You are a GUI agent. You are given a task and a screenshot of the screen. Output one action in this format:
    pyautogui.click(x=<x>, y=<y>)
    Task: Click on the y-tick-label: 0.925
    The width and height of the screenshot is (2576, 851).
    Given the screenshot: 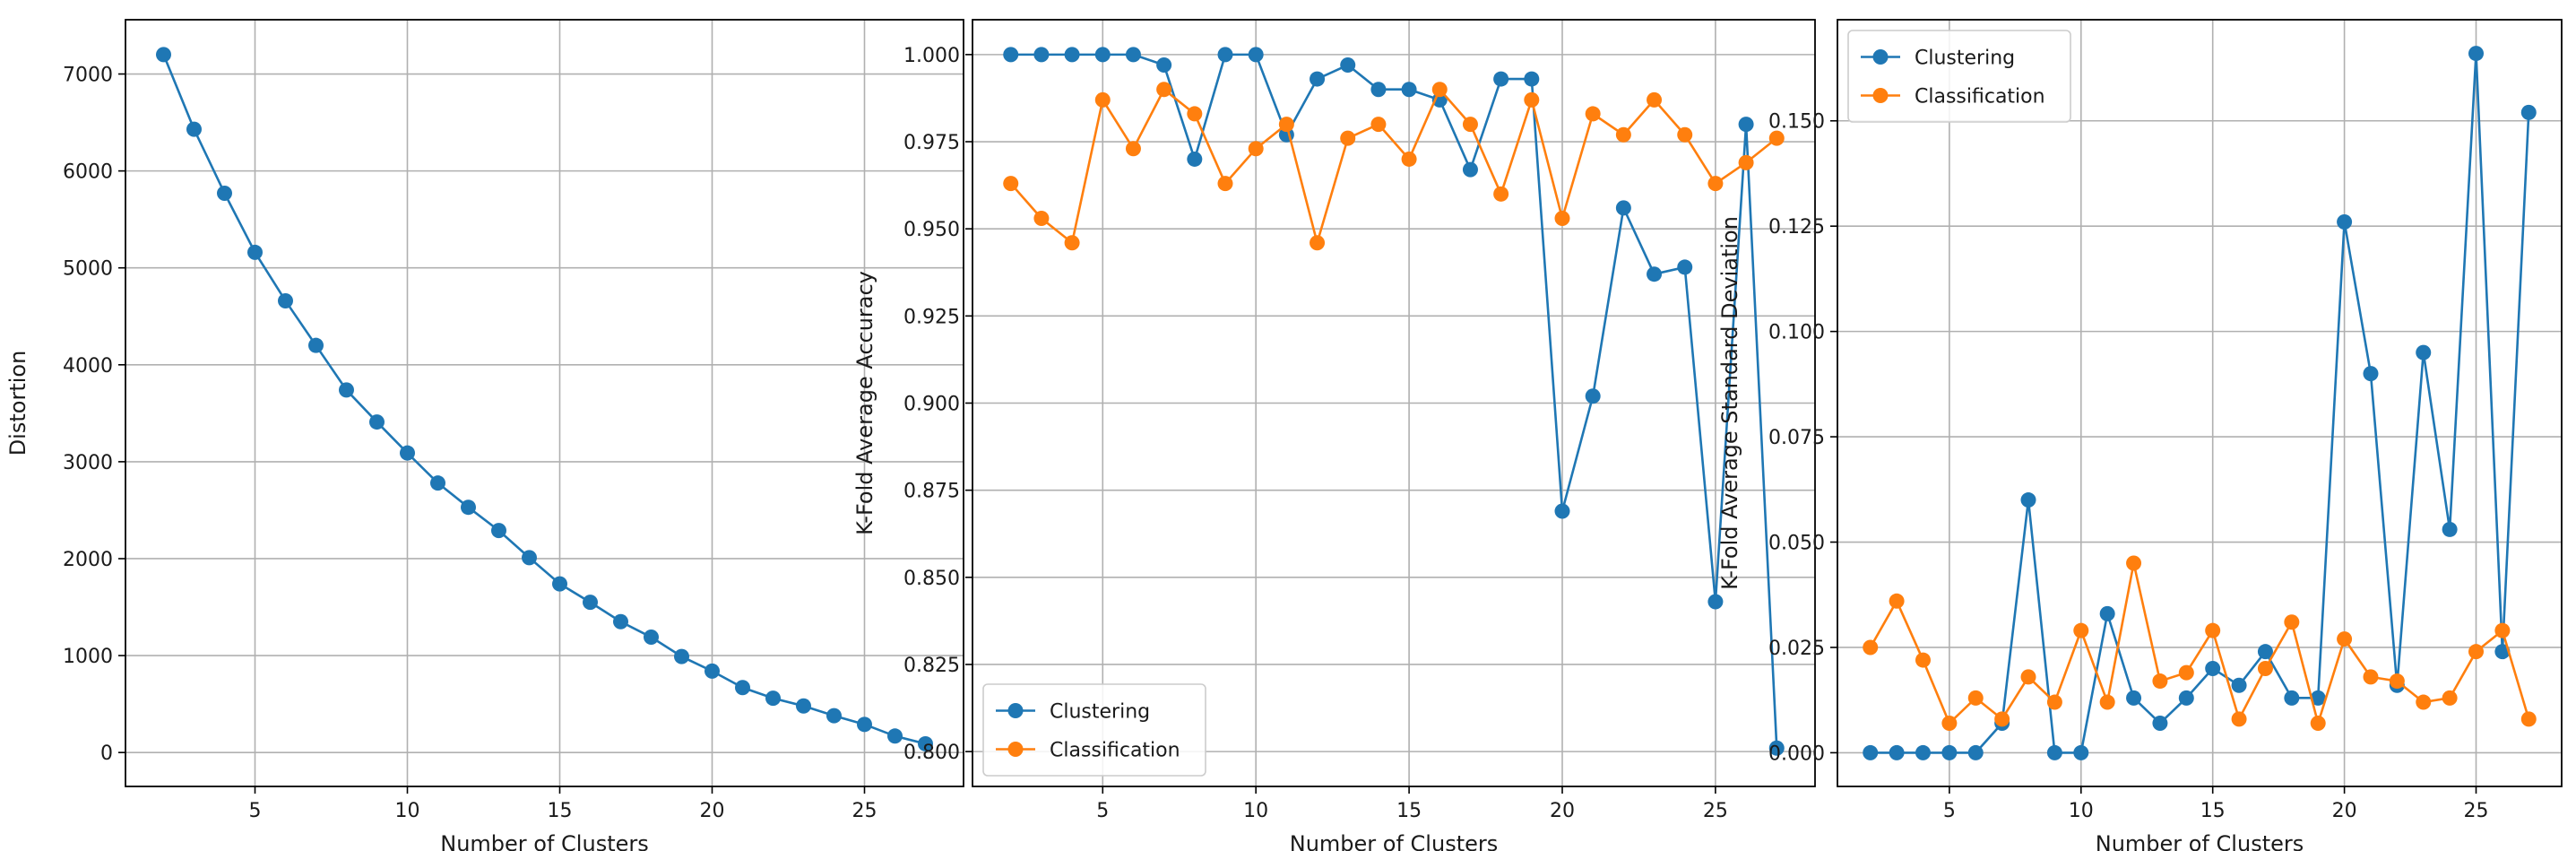 What is the action you would take?
    pyautogui.click(x=931, y=317)
    